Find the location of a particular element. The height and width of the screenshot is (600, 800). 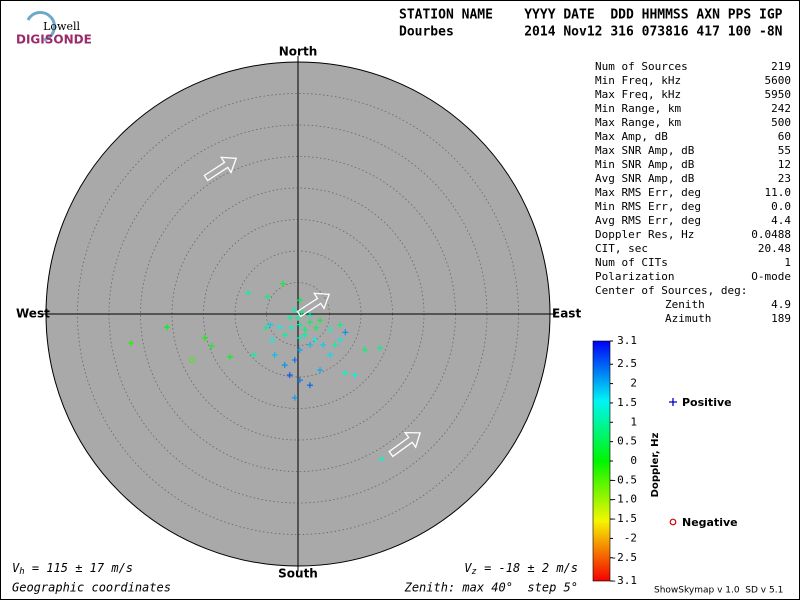

vz-symbol: V is located at coordinates (468, 568).